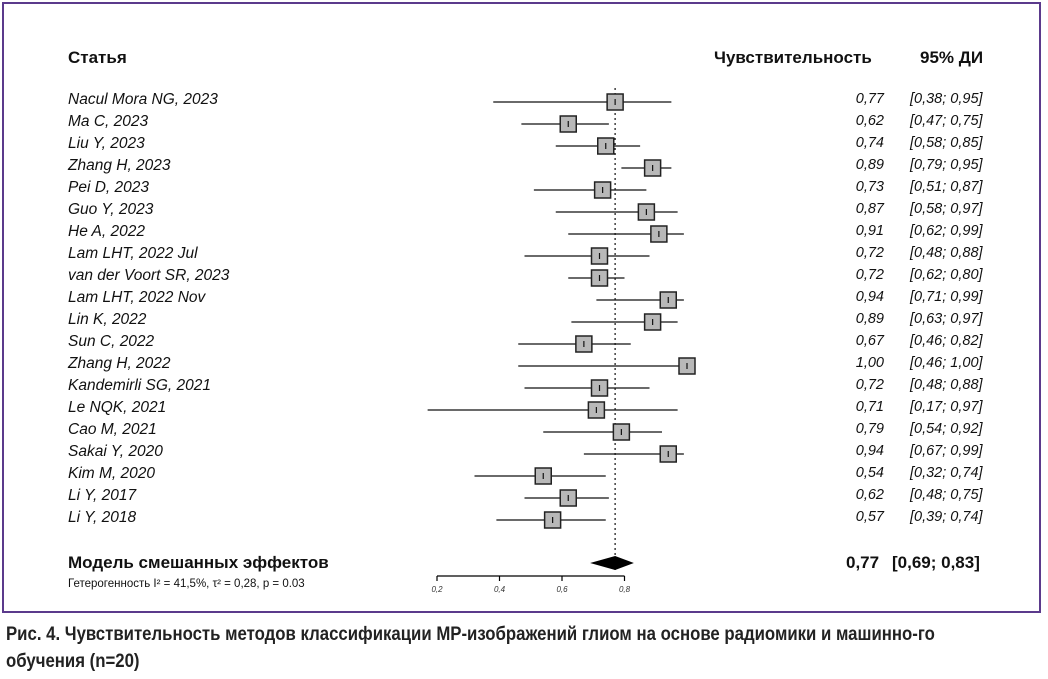 The width and height of the screenshot is (1048, 679). What do you see at coordinates (119, 363) in the screenshot?
I see `study-name: Zhang H, 2022` at bounding box center [119, 363].